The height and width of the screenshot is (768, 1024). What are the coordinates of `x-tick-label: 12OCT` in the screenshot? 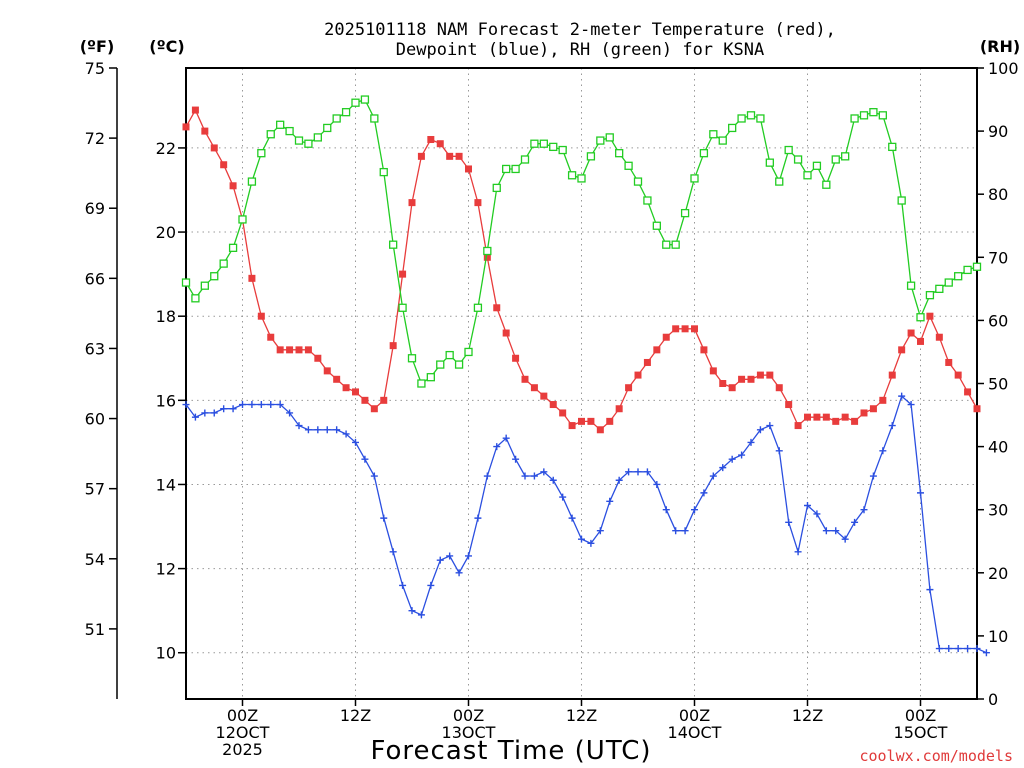 It's located at (243, 732).